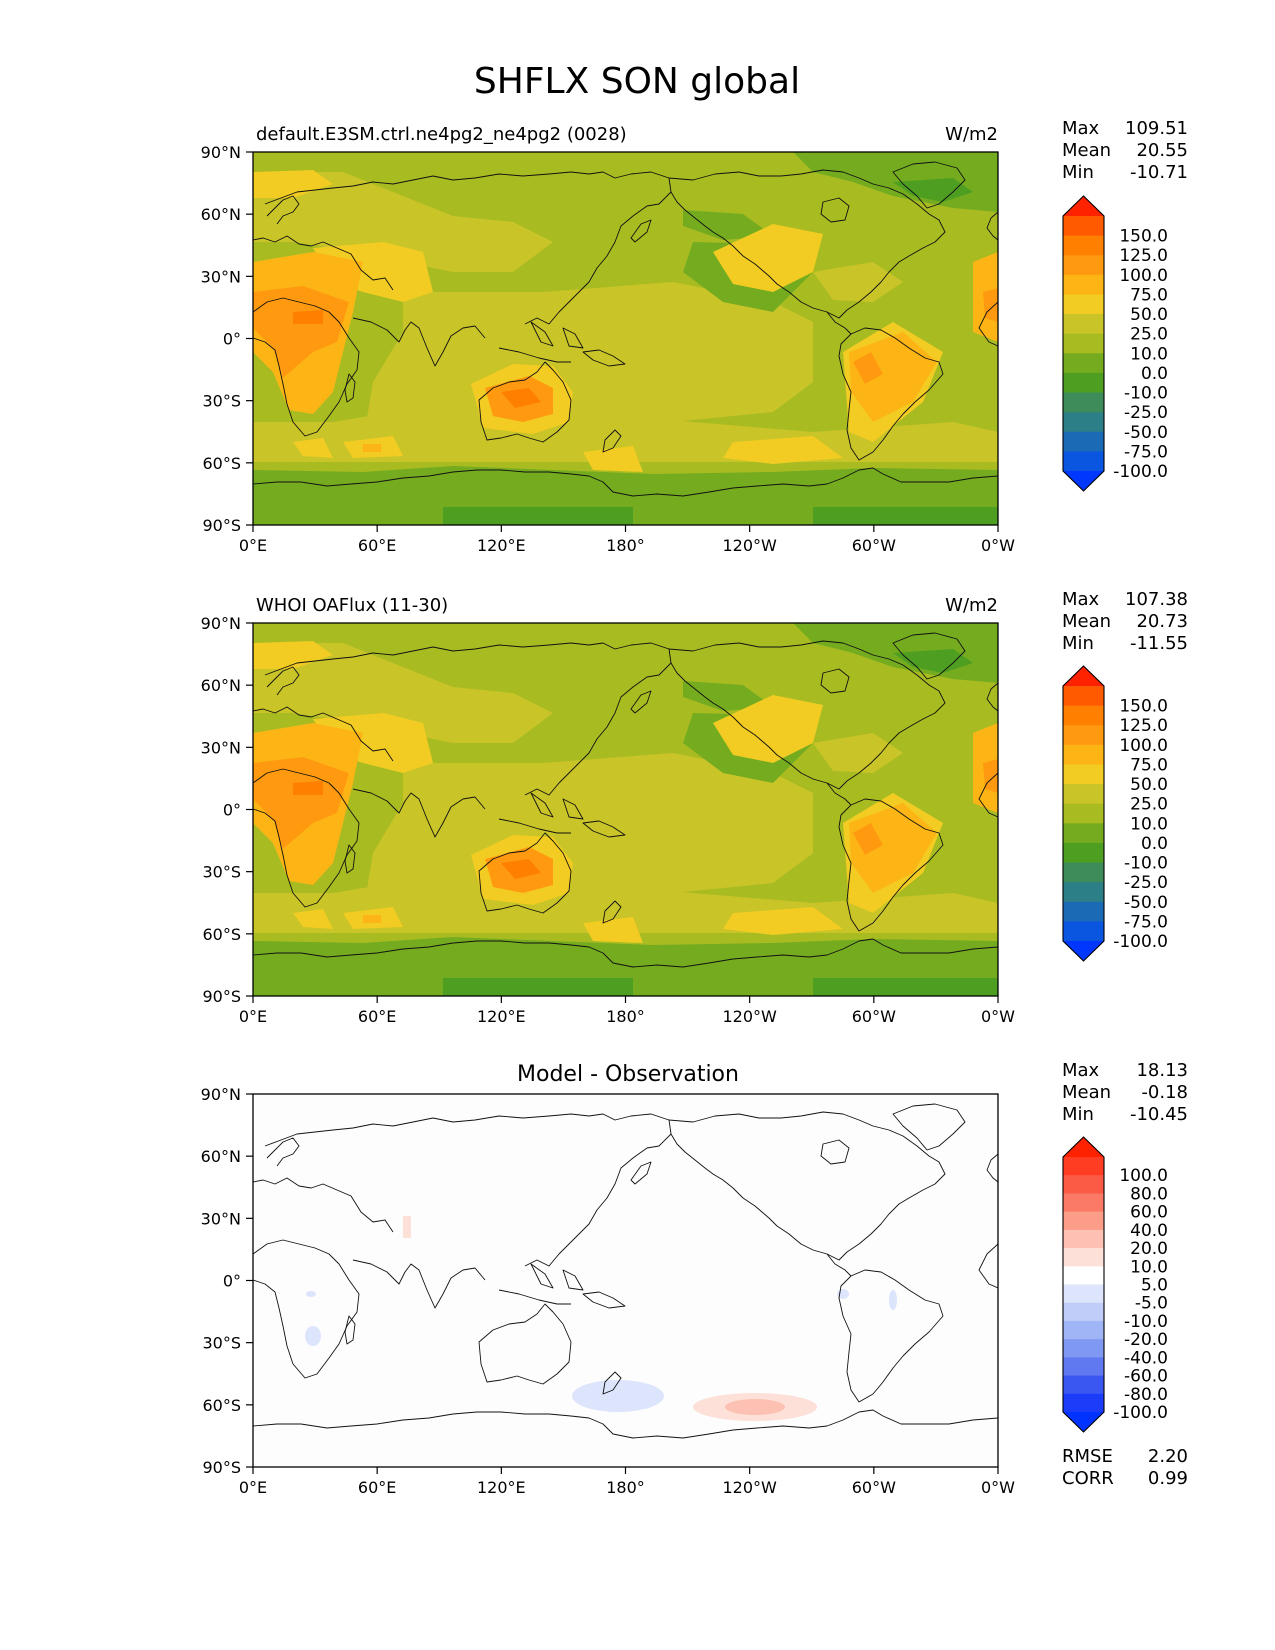  I want to click on panel-3-title: Model - Observation, so click(628, 1074).